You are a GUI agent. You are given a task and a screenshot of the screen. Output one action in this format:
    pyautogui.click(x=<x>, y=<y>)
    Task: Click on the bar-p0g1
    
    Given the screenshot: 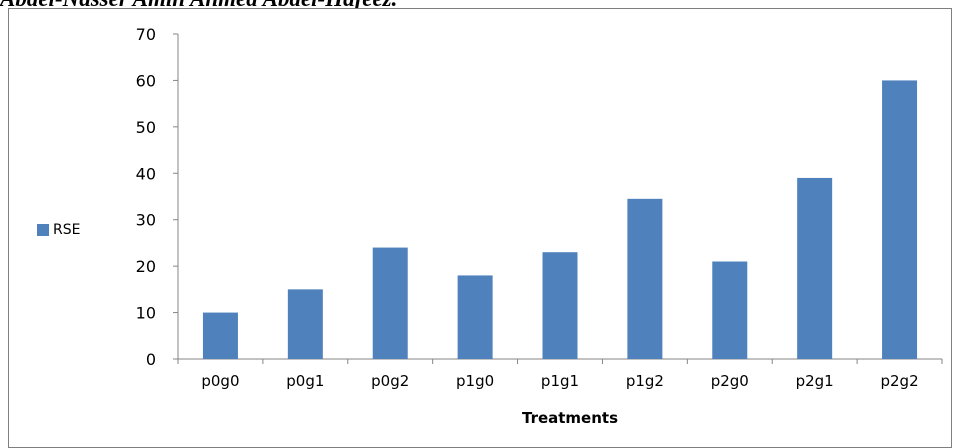 What is the action you would take?
    pyautogui.click(x=305, y=324)
    